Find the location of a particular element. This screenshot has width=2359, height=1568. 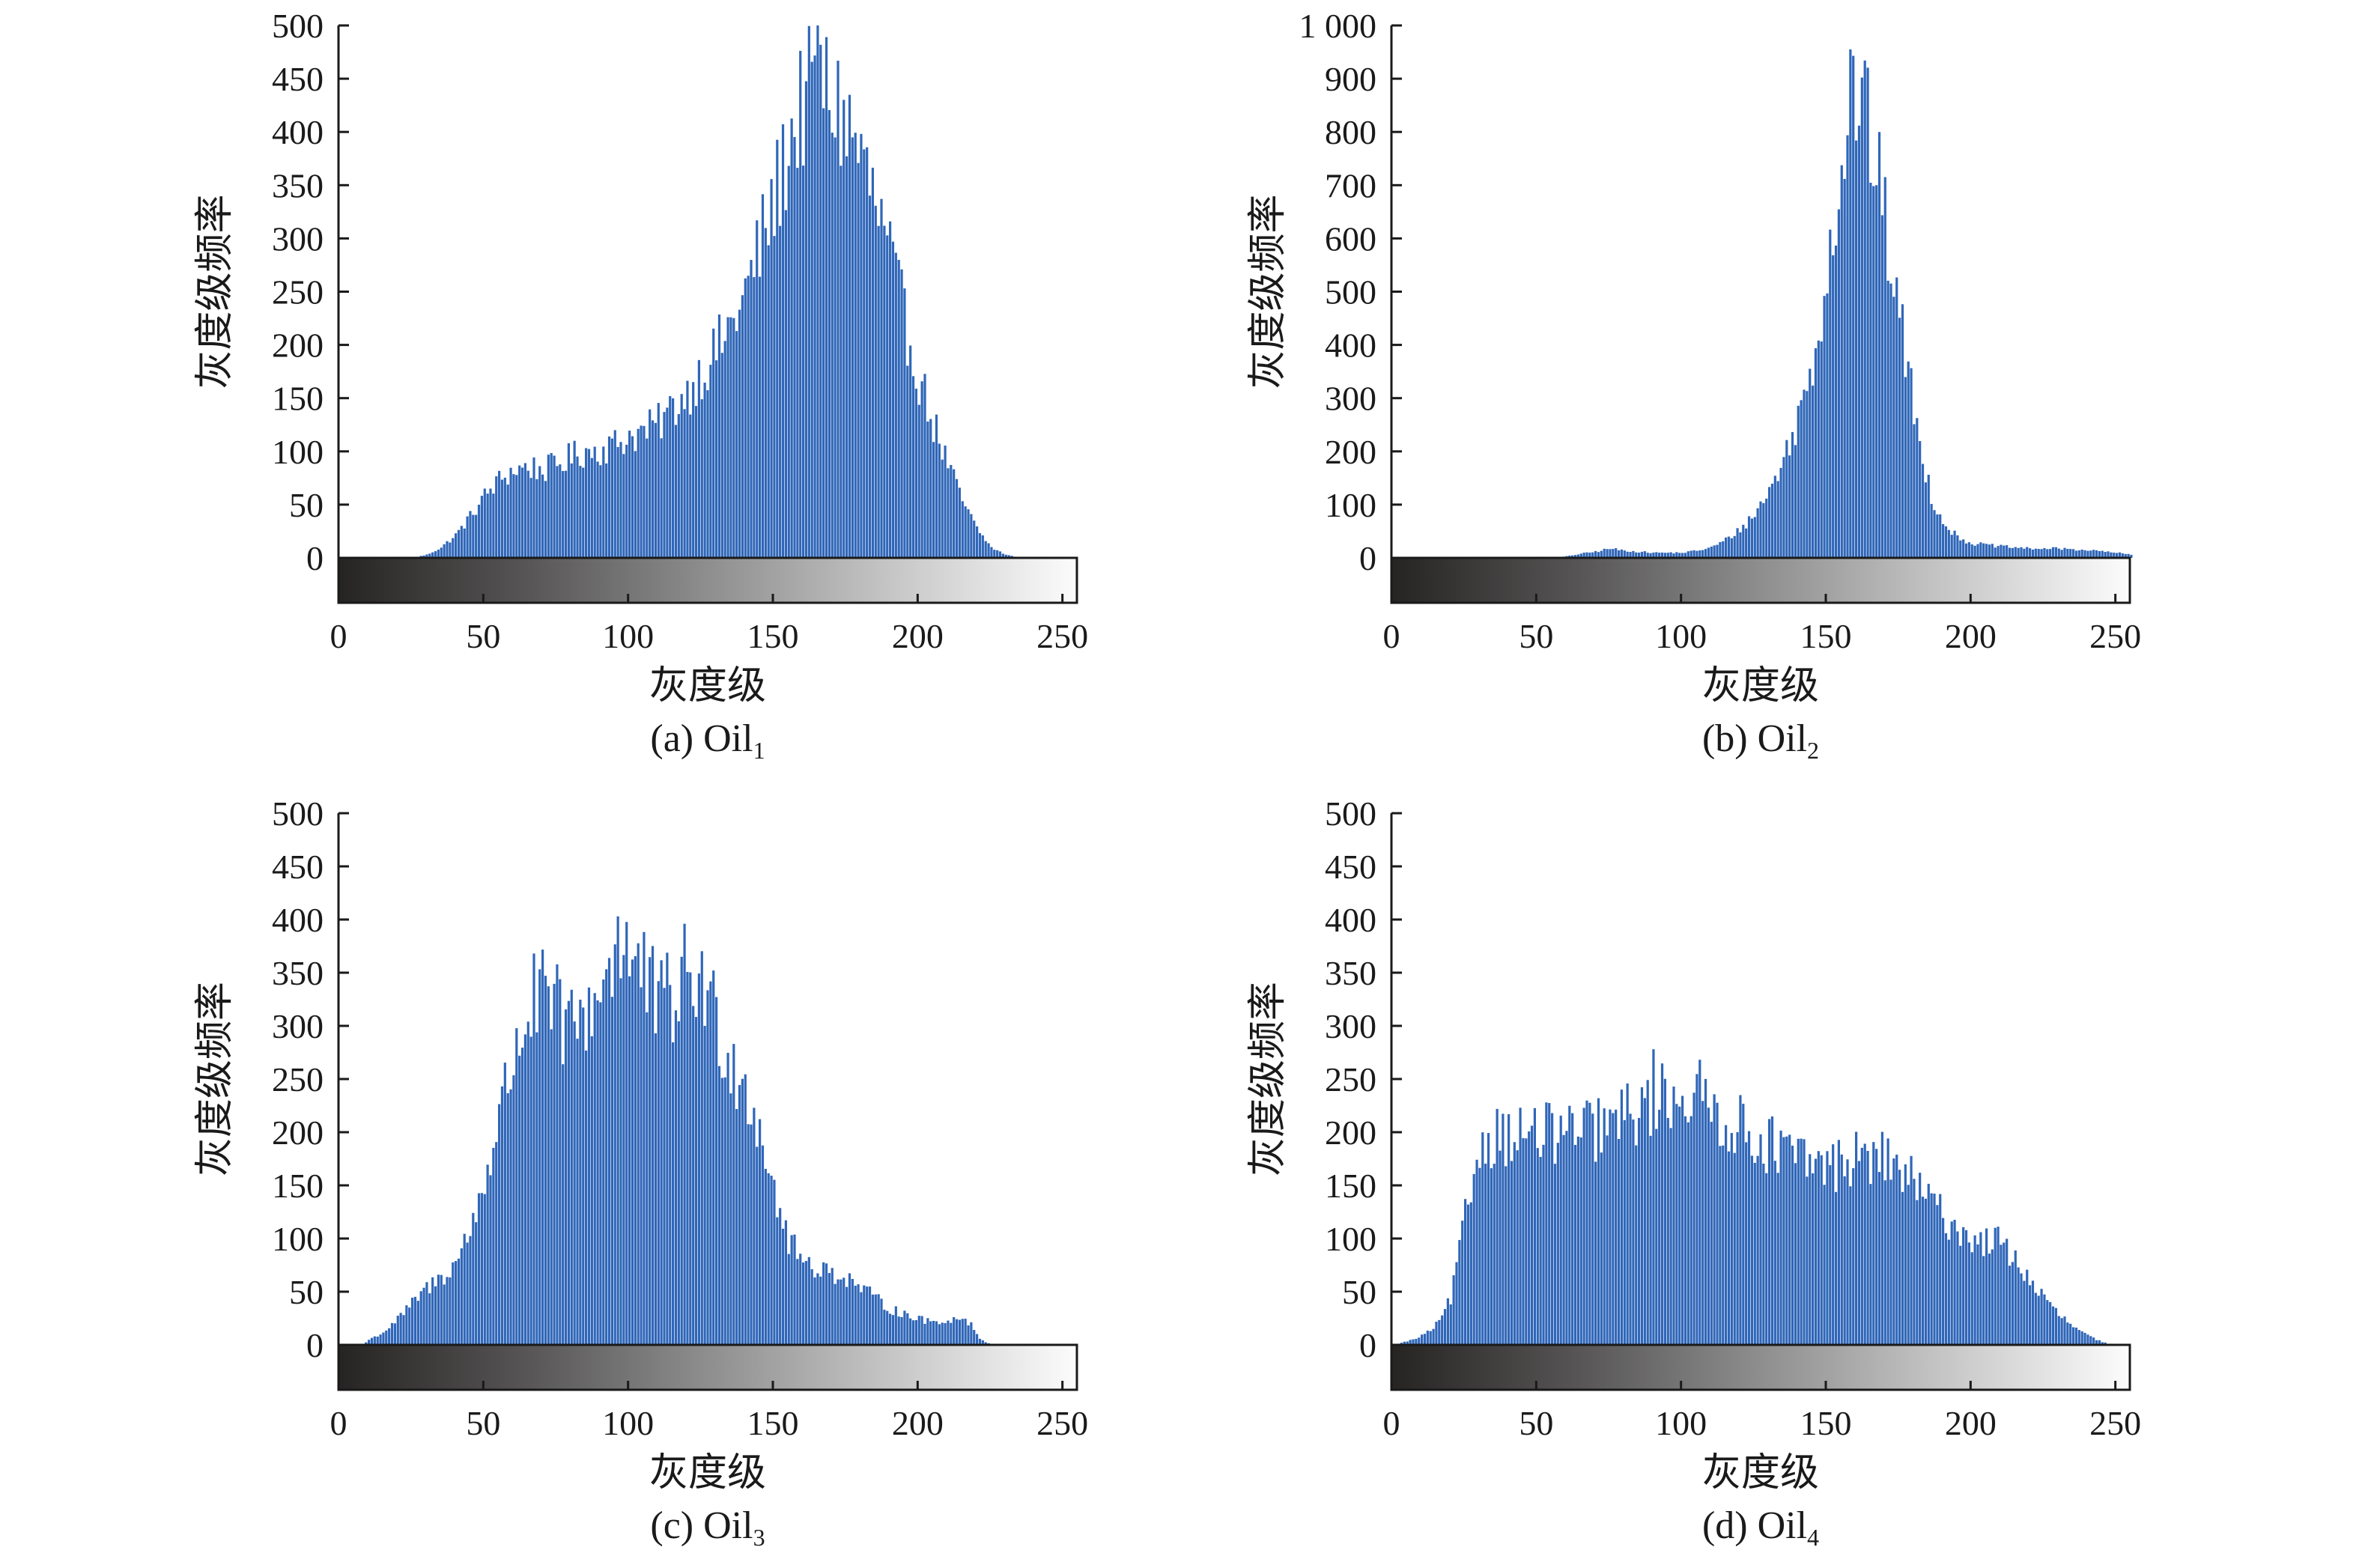

y-tick-label: 500 is located at coordinates (1350, 292).